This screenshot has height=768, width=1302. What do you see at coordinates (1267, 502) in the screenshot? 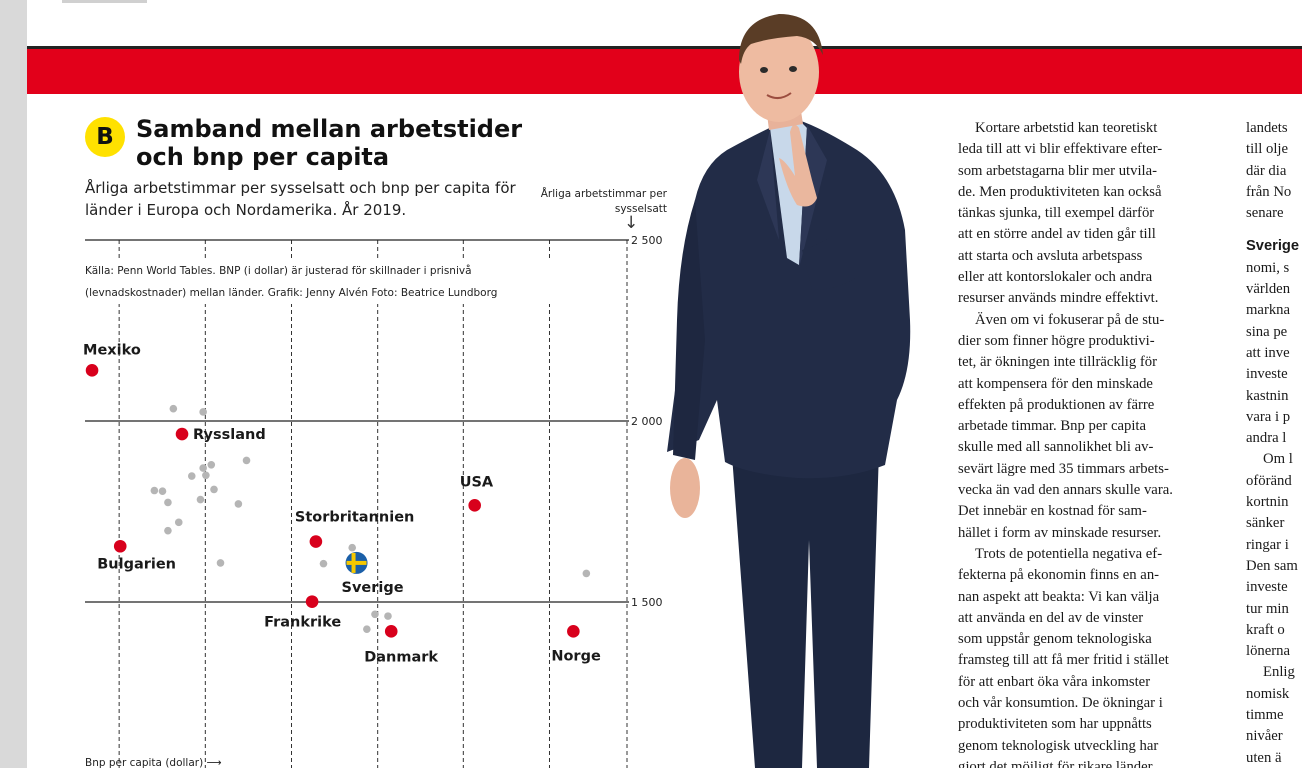
I see `article-line: kortnin` at bounding box center [1267, 502].